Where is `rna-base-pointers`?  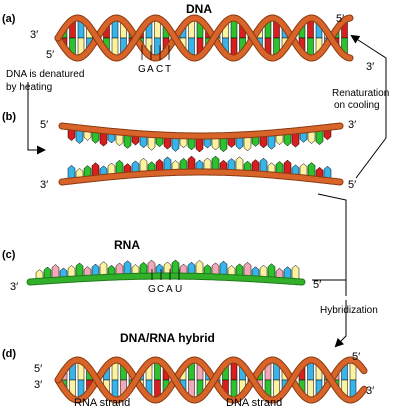
rna-base-pointers is located at coordinates (165, 274).